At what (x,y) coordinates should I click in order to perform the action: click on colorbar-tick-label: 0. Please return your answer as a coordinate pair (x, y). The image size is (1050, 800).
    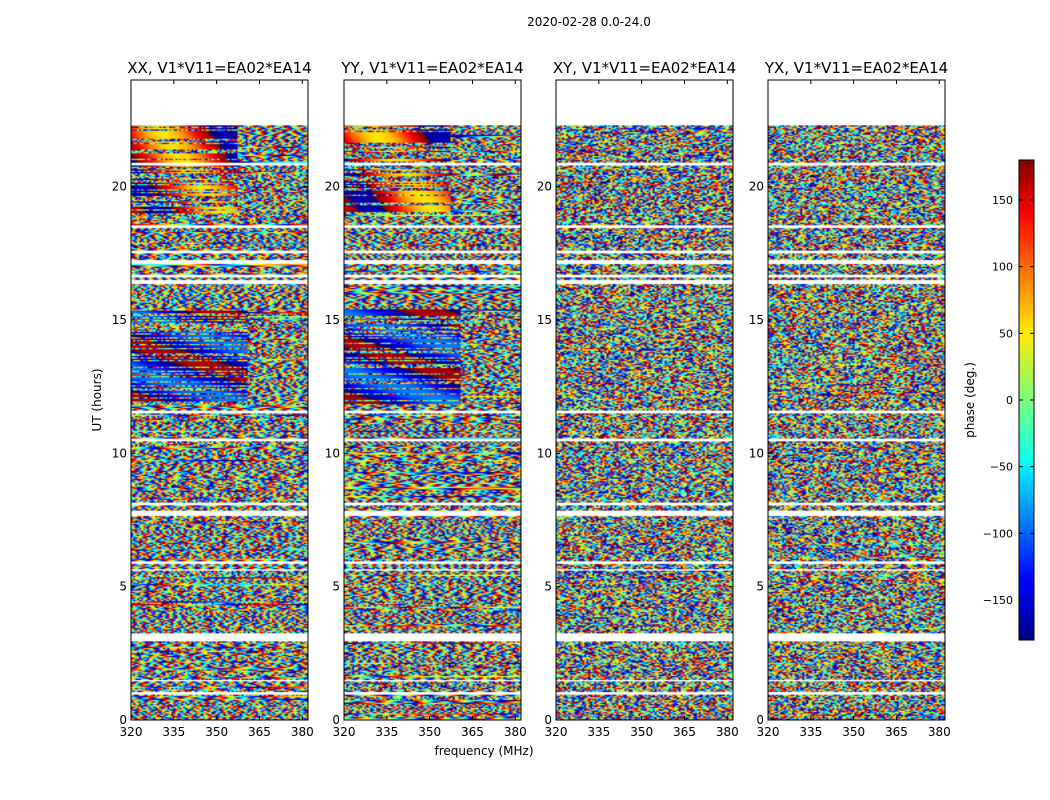
    Looking at the image, I should click on (1009, 400).